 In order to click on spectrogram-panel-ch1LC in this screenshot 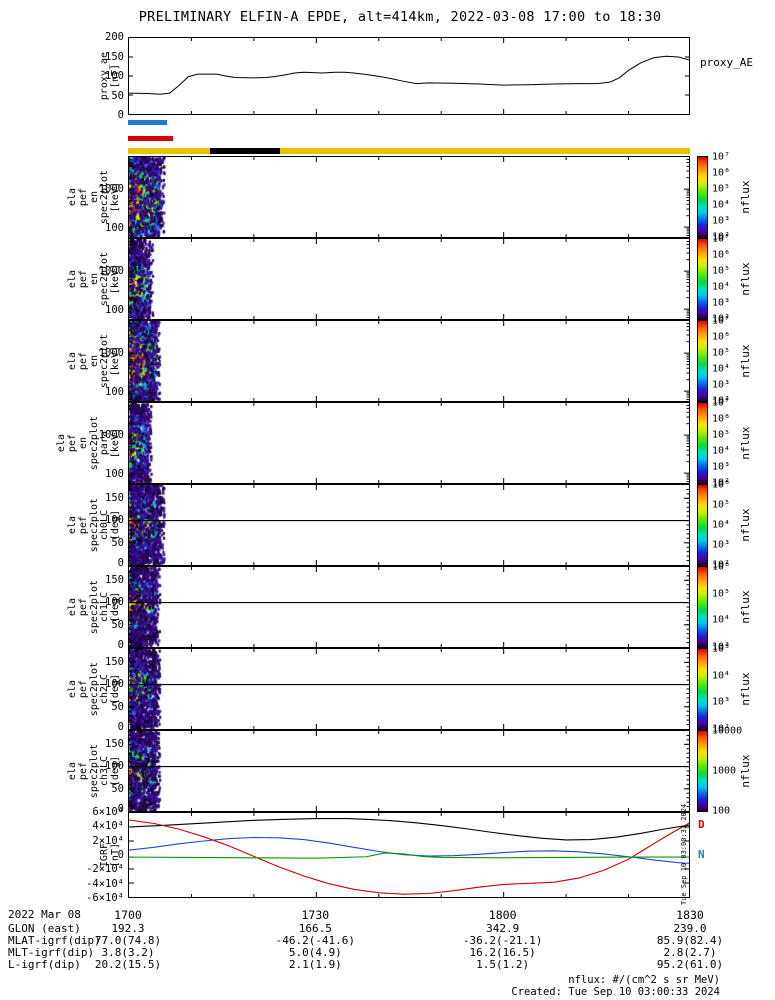, I will do `click(409, 607)`.